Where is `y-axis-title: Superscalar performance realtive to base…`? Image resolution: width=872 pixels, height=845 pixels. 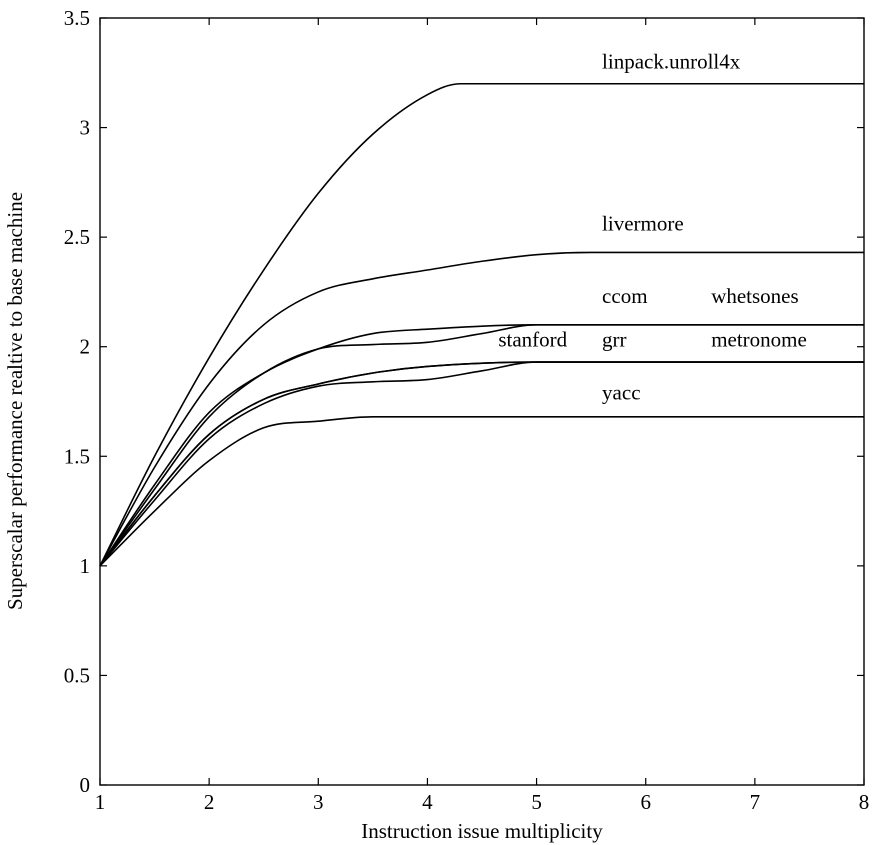
y-axis-title: Superscalar performance realtive to base… is located at coordinates (15, 401).